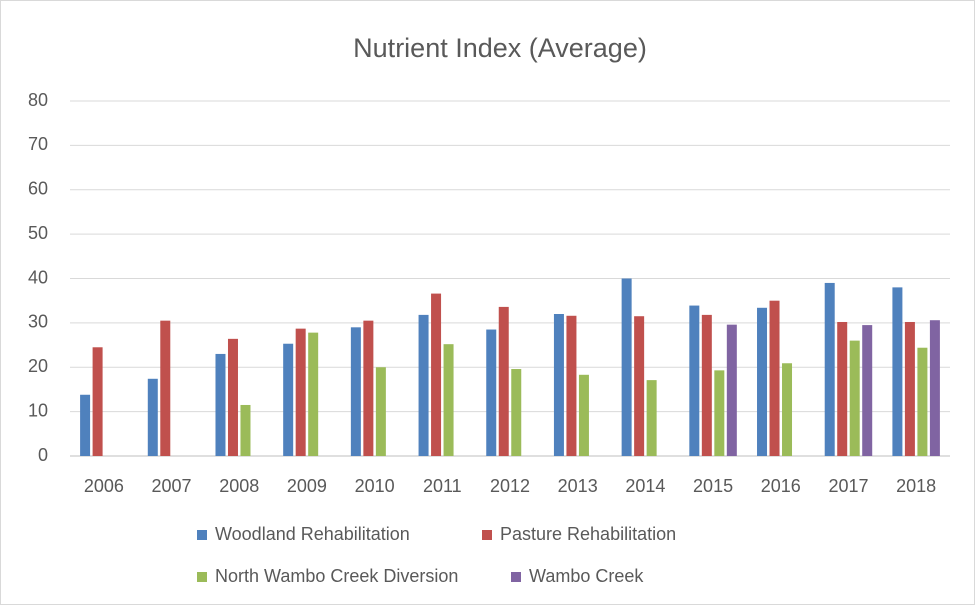 This screenshot has height=605, width=975. Describe the element at coordinates (916, 486) in the screenshot. I see `x-tick-label: 2018` at that location.